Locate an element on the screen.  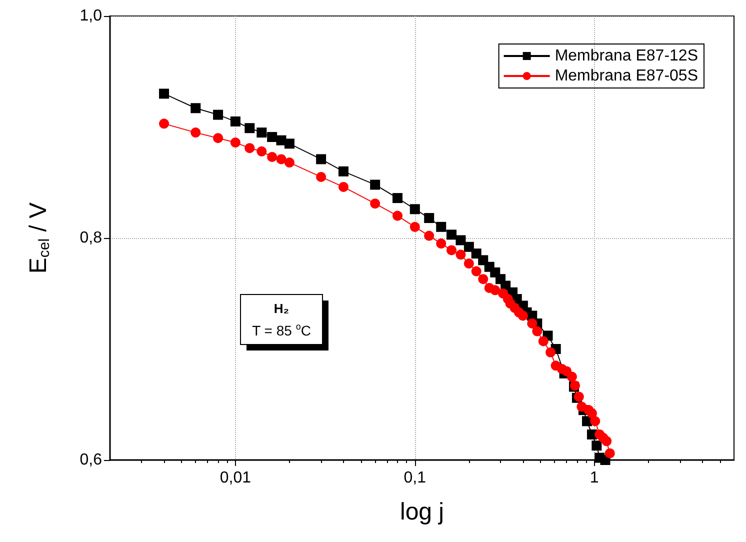
x-tick-label: 0,1 is located at coordinates (415, 478).